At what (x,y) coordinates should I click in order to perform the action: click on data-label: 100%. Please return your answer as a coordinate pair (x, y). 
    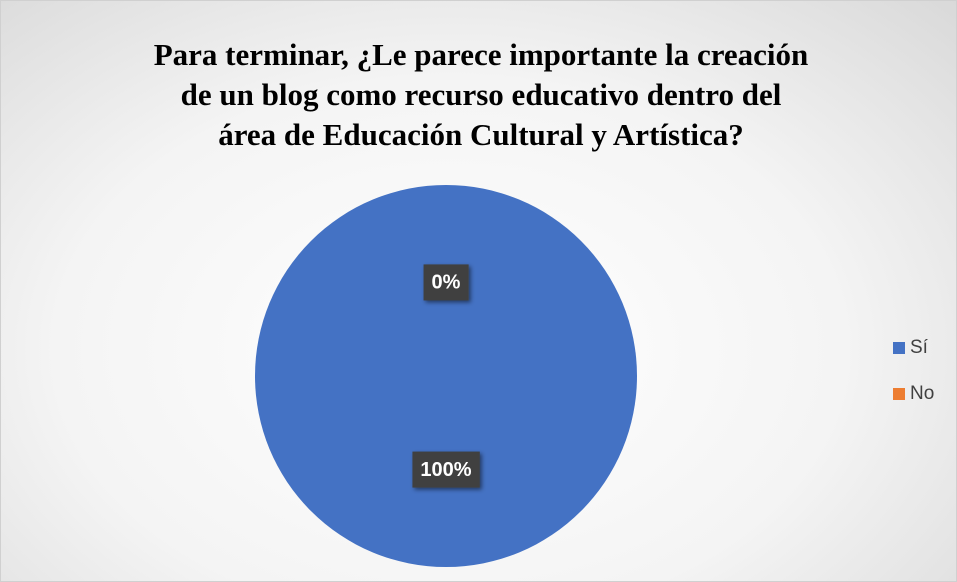
    Looking at the image, I should click on (445, 470).